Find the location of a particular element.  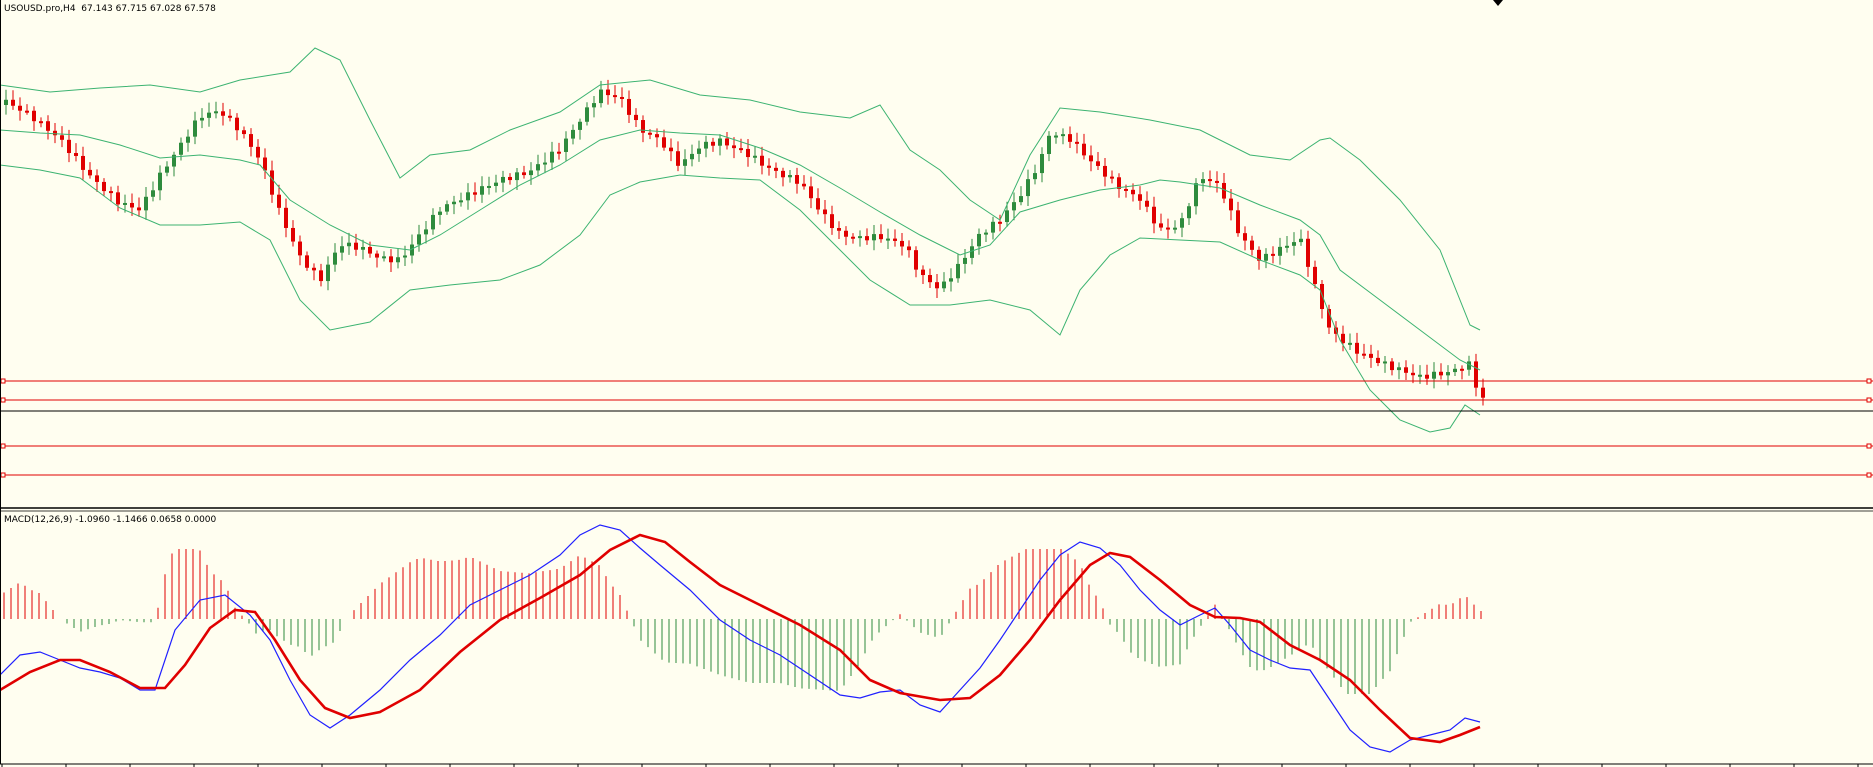

horizontal-levels is located at coordinates (936, 428).